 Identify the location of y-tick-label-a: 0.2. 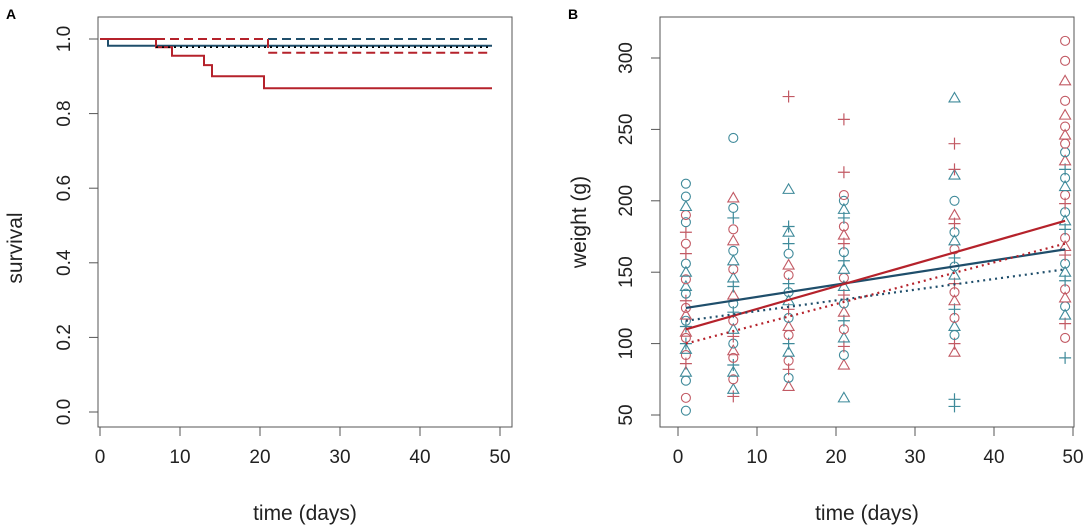
(64, 337).